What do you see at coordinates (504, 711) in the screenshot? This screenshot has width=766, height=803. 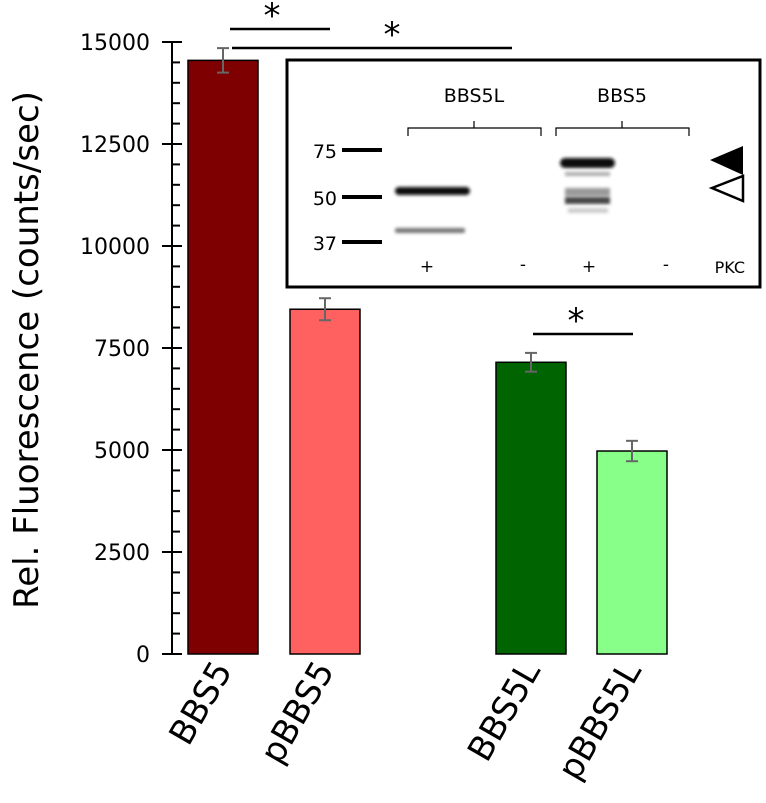 I see `x-tick-label: BBS5L` at bounding box center [504, 711].